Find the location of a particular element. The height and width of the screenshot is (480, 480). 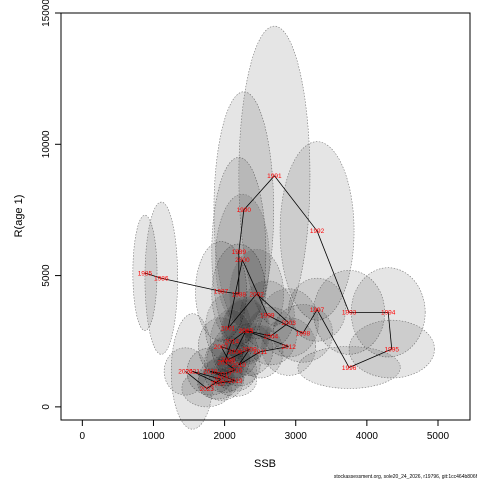

year-label-2017: 2017 is located at coordinates (224, 374).